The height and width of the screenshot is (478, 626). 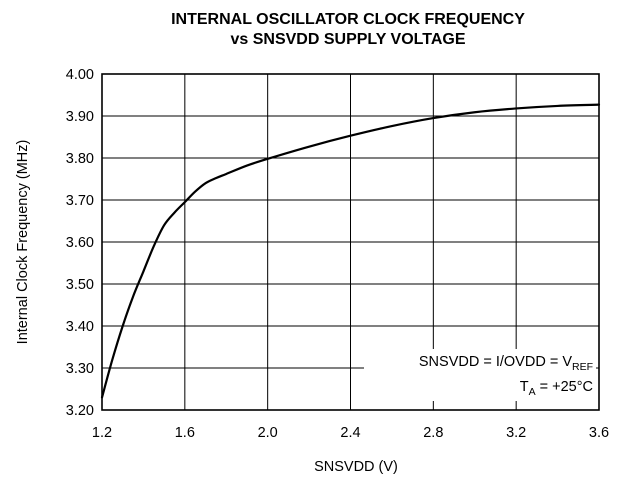 I want to click on x-axis-label: SNSVDD (V), so click(x=356, y=467).